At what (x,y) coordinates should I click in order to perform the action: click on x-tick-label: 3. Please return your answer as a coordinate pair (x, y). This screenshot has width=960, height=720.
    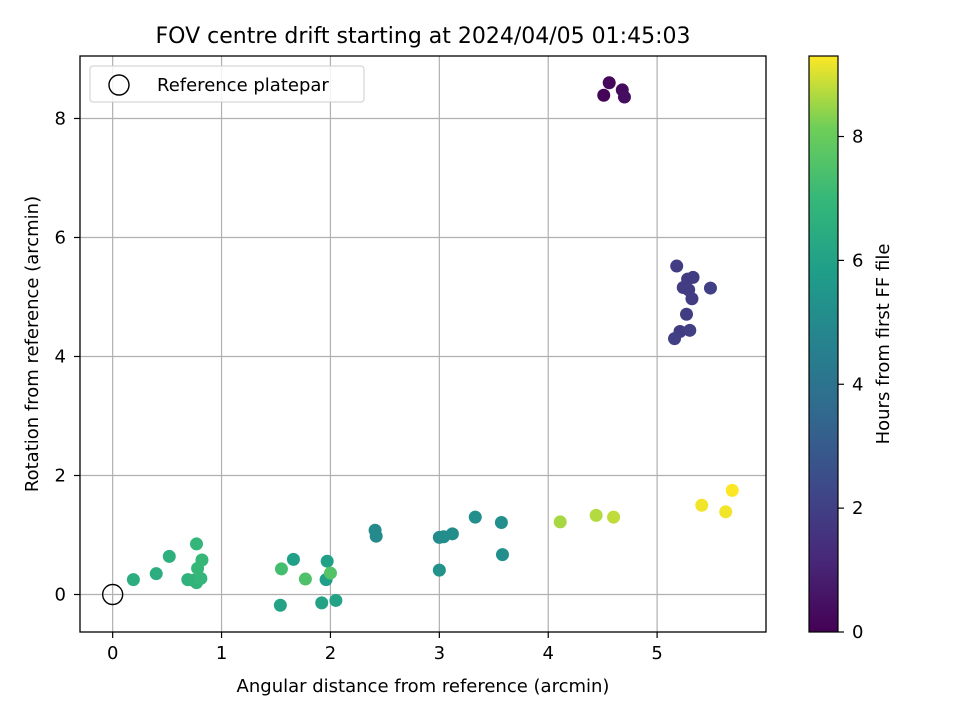
    Looking at the image, I should click on (439, 653).